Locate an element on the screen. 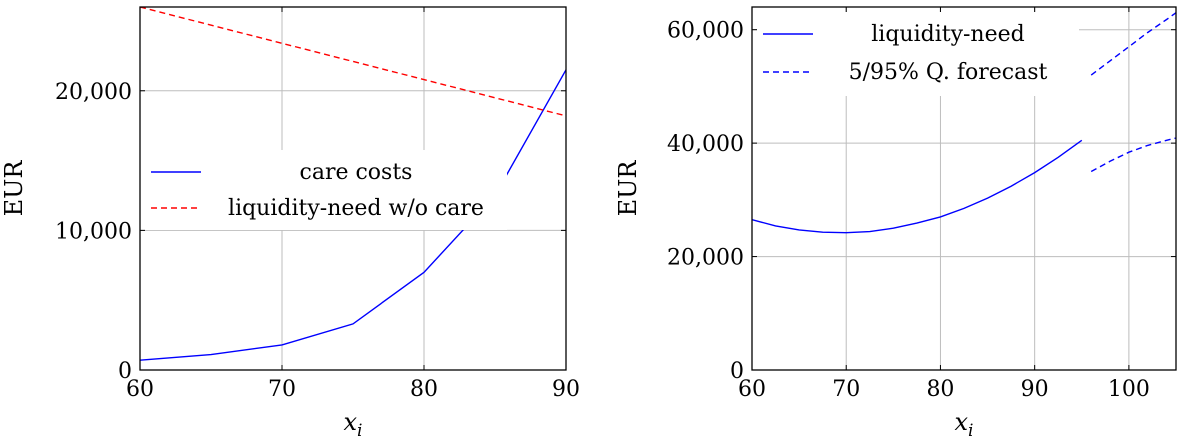 This screenshot has height=443, width=1182. legend-label: care costs is located at coordinates (356, 172).